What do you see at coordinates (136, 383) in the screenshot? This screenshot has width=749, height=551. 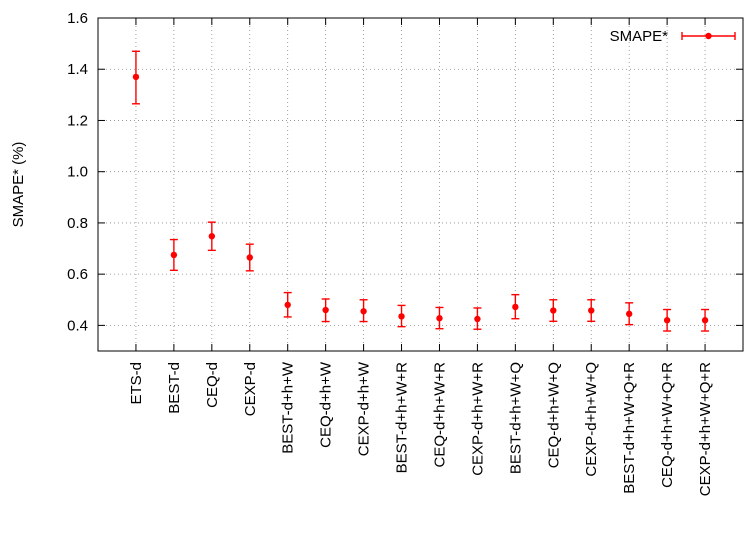 I see `x-tick-label: ETS-d` at bounding box center [136, 383].